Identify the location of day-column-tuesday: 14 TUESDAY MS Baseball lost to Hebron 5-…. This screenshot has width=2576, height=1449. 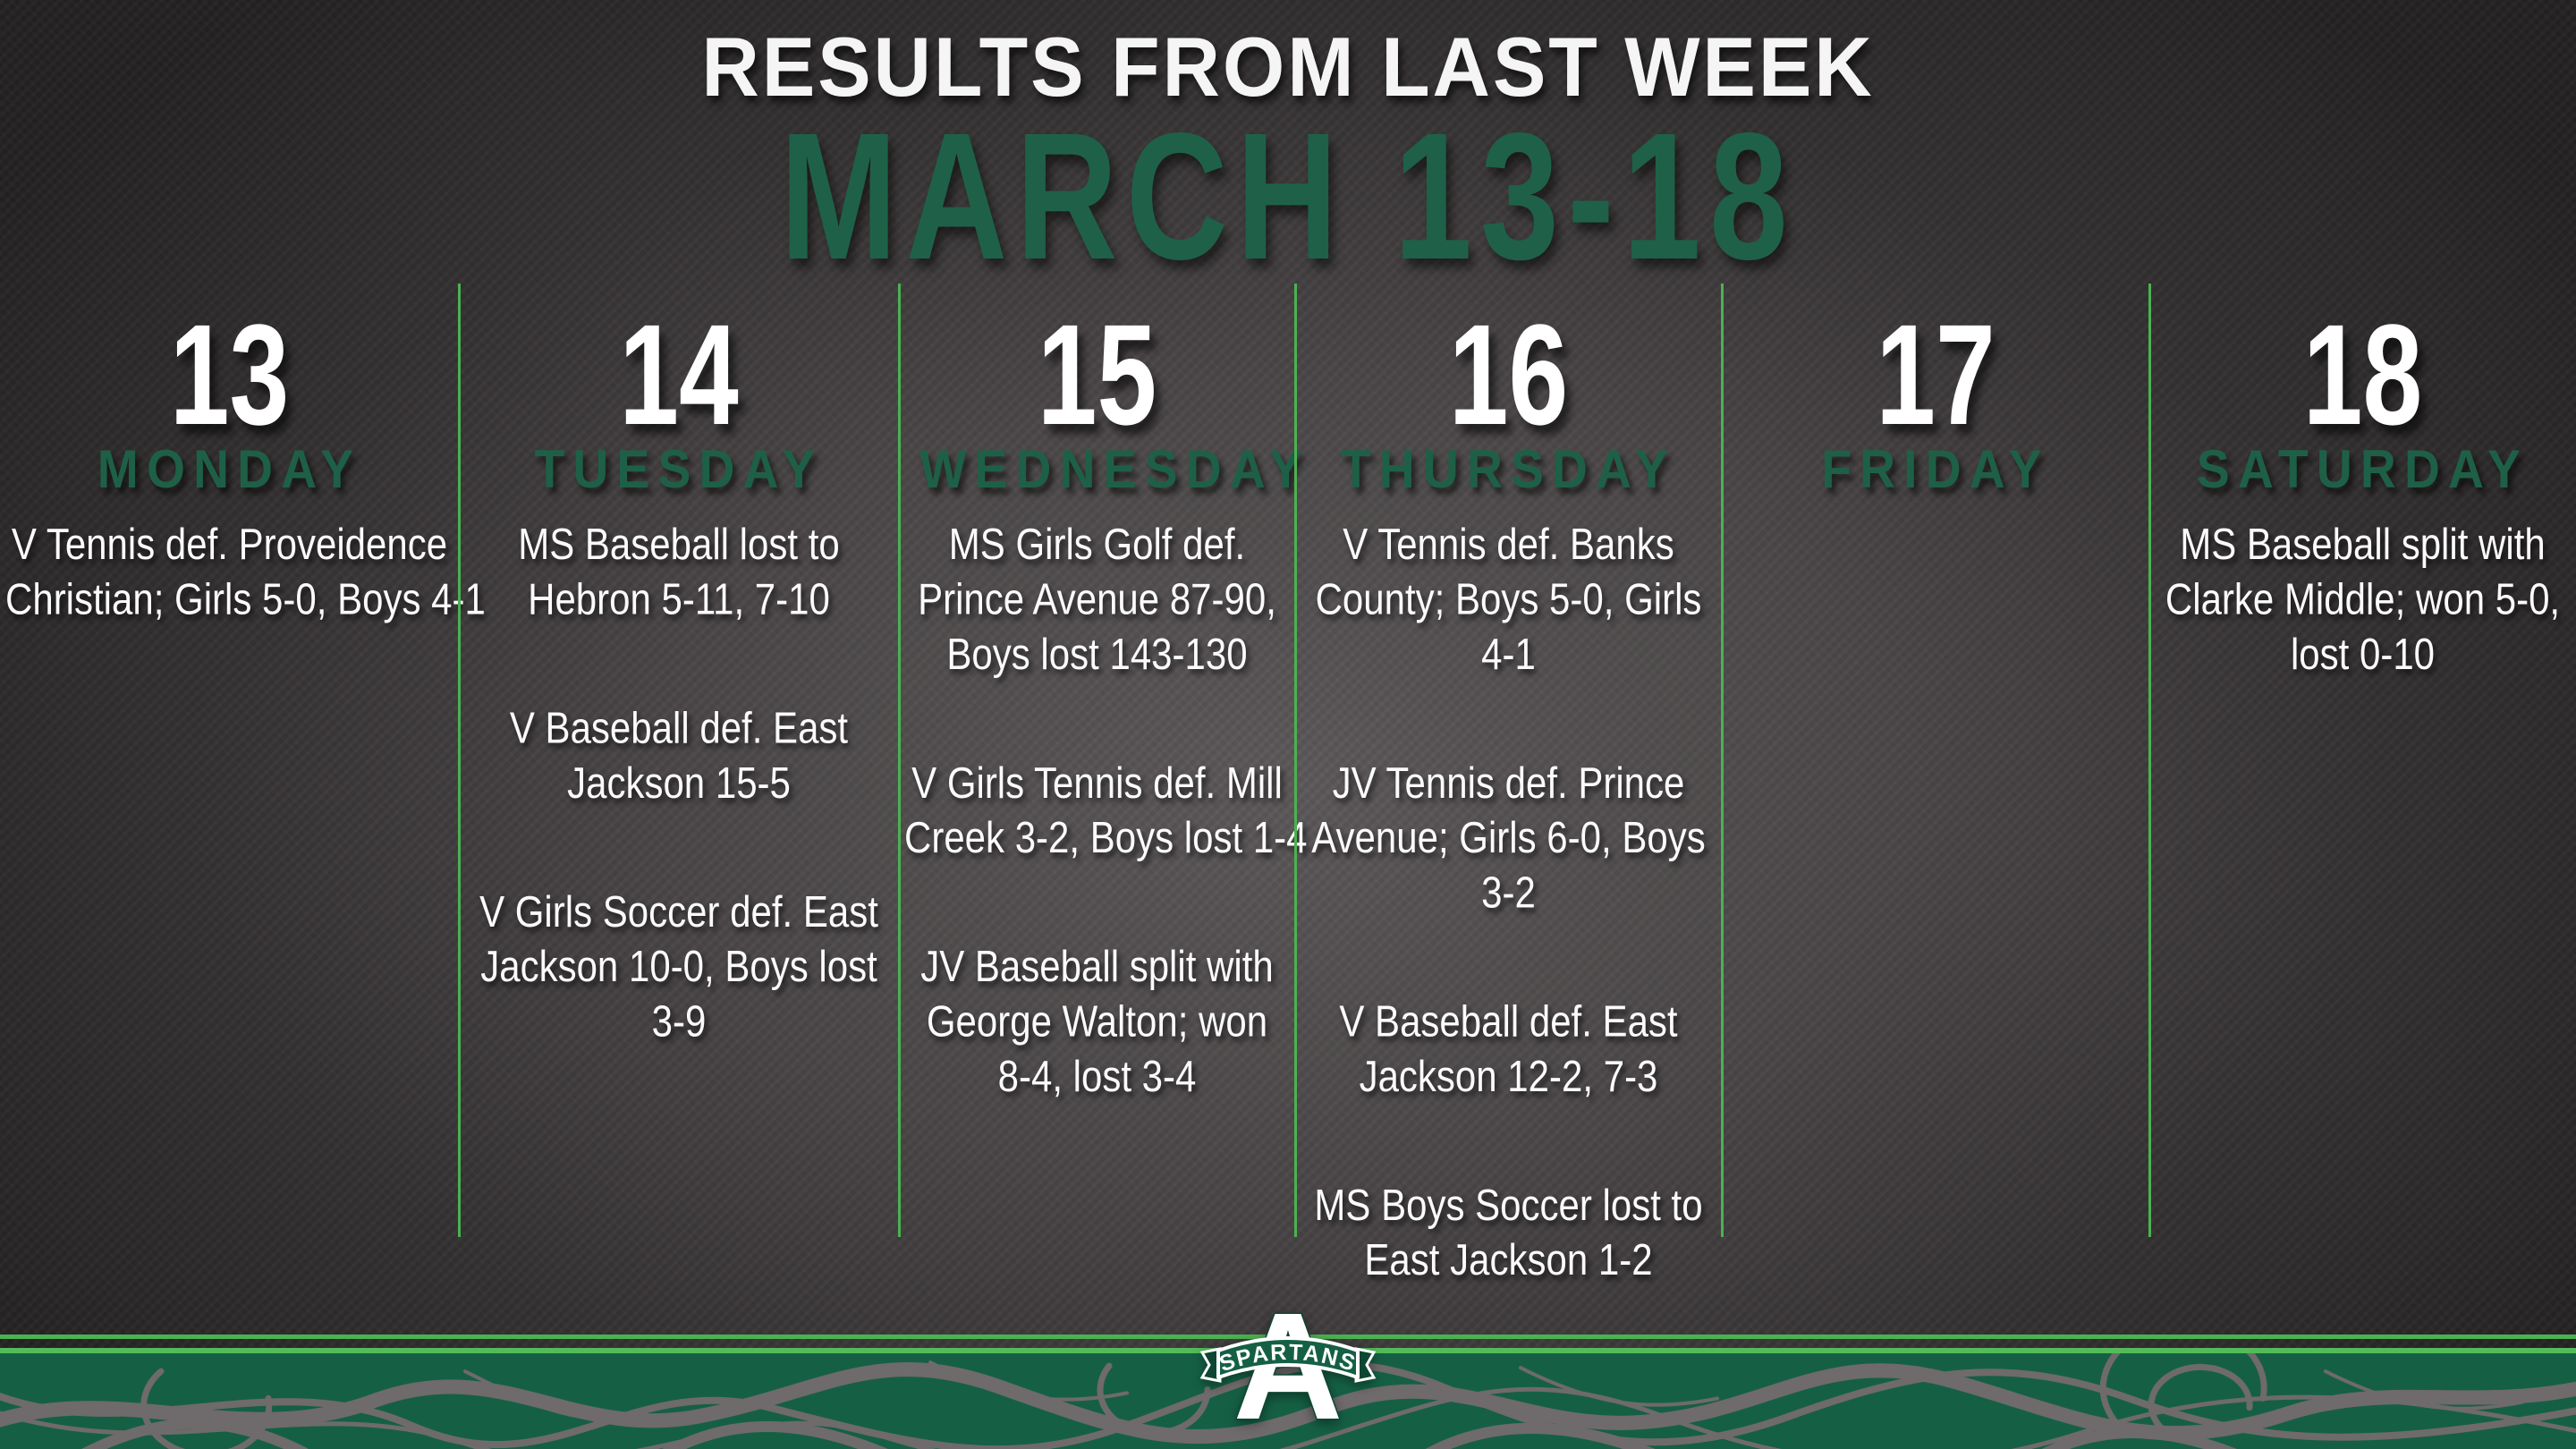
(679, 800).